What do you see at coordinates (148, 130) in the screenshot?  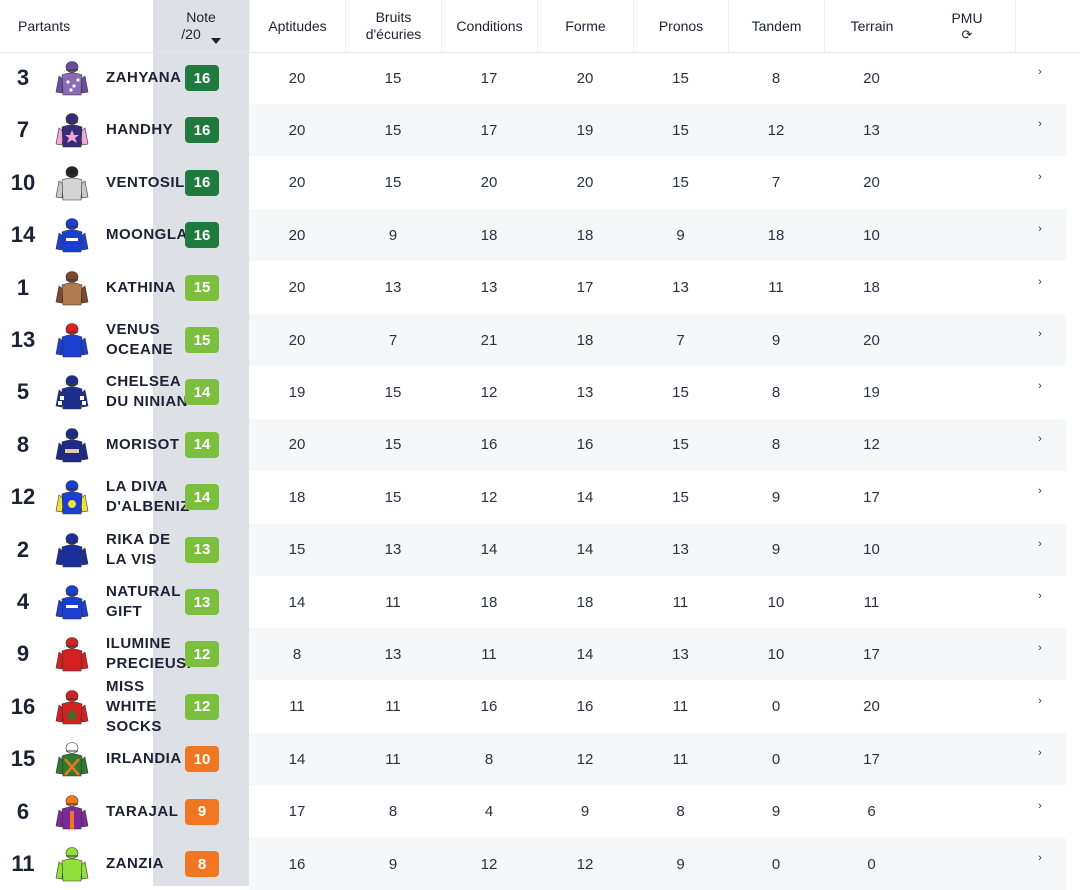 I see `horse-name: HANDHY` at bounding box center [148, 130].